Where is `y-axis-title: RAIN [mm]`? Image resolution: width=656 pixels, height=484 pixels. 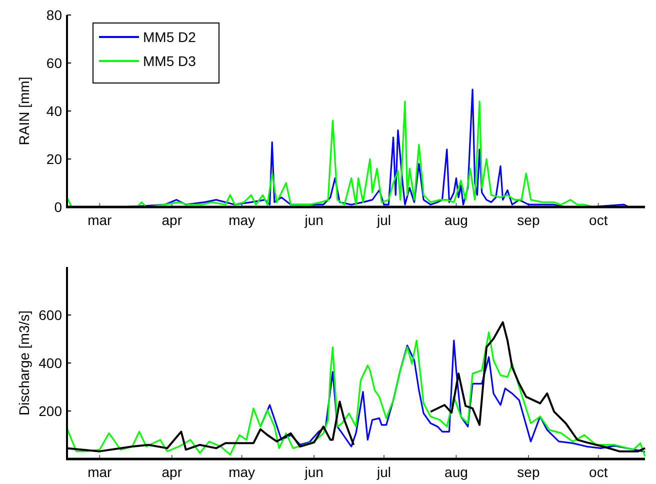 y-axis-title: RAIN [mm] is located at coordinates (24, 111).